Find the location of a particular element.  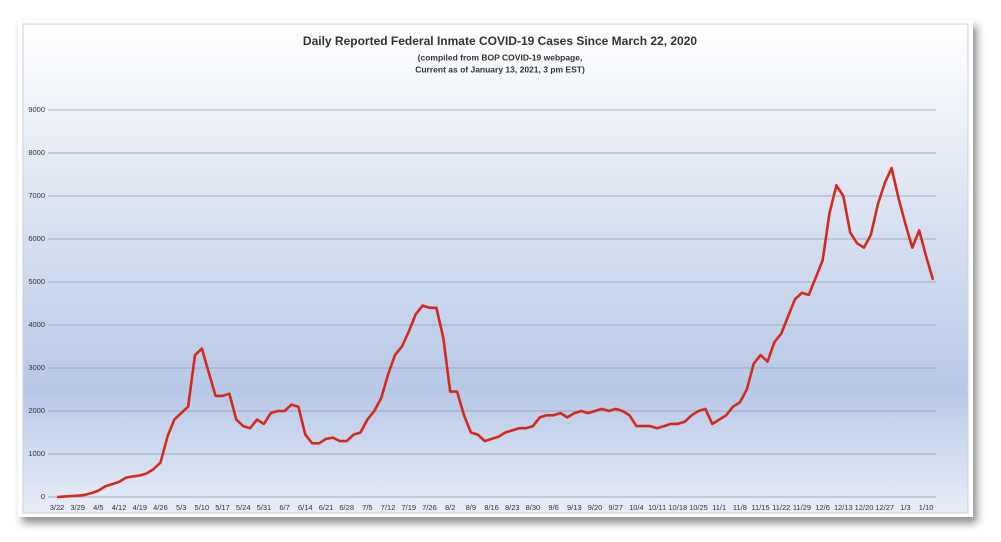

x-tick-label: 11/29 is located at coordinates (802, 507).